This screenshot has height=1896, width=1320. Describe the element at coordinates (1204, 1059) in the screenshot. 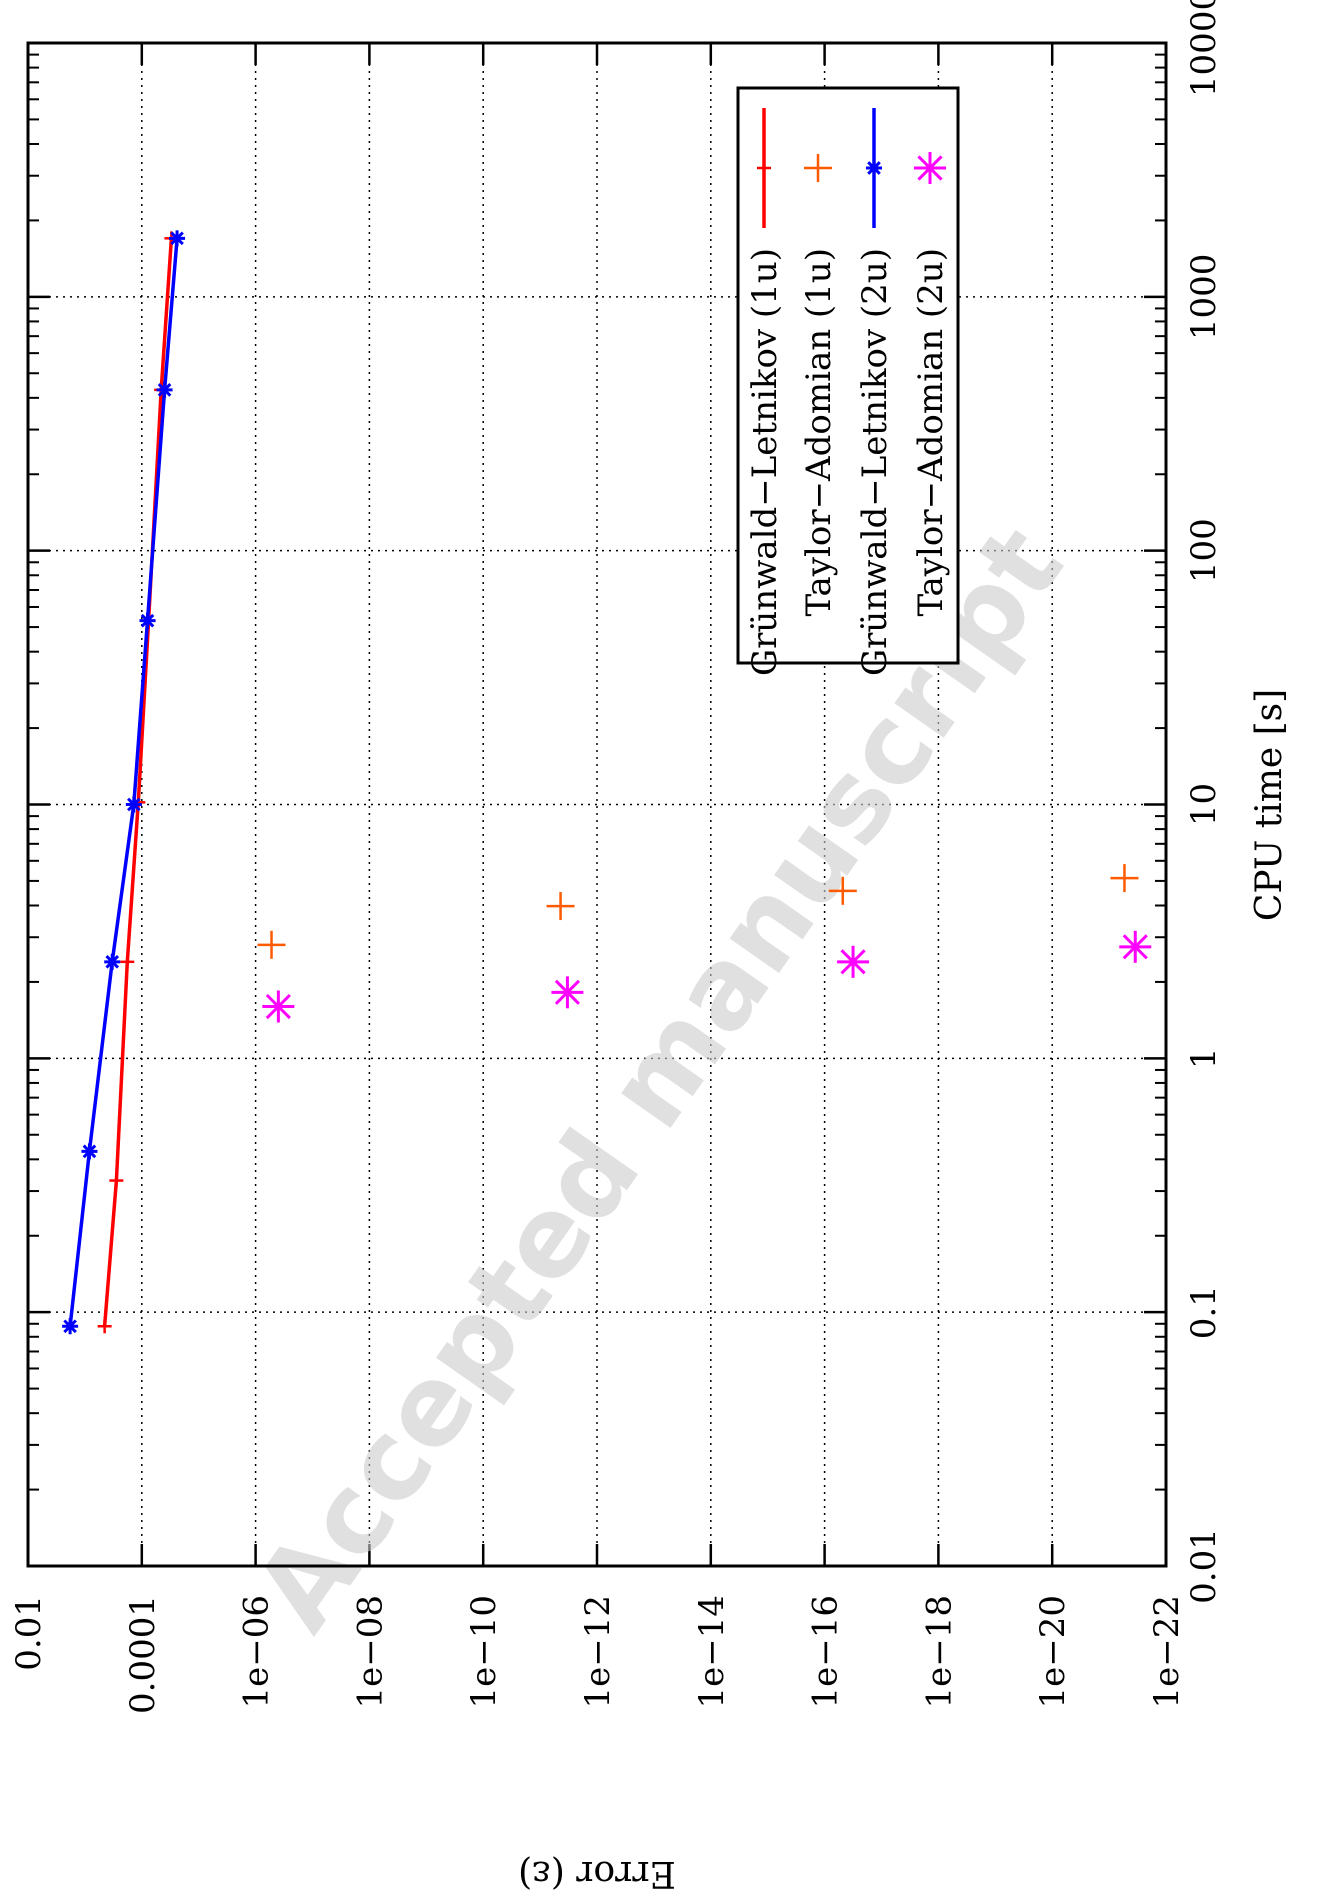

I see `x-tick-label: 1` at that location.